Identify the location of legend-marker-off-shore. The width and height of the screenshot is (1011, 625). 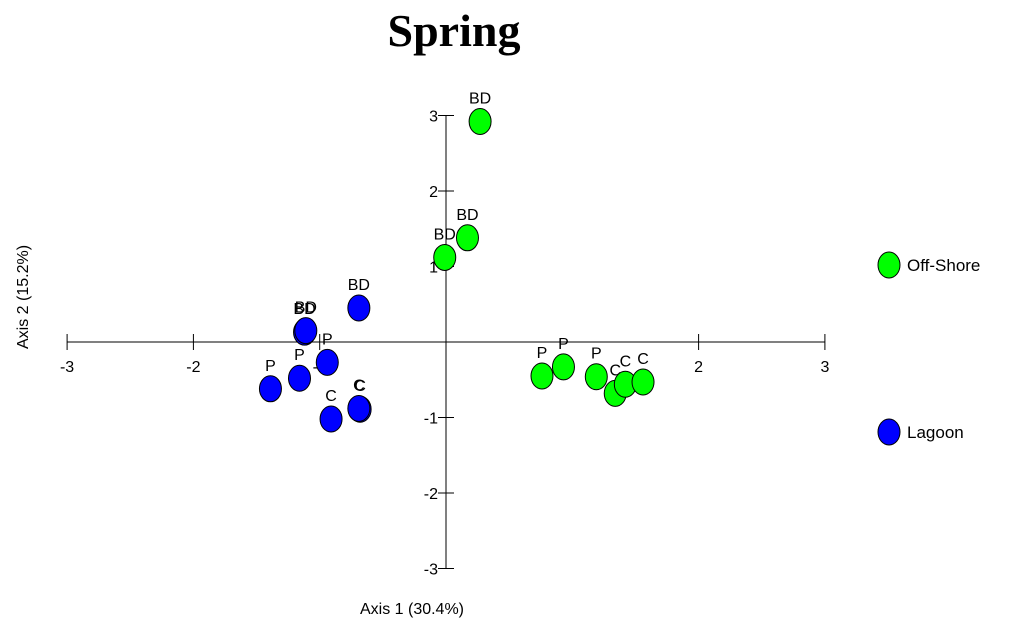
(889, 265).